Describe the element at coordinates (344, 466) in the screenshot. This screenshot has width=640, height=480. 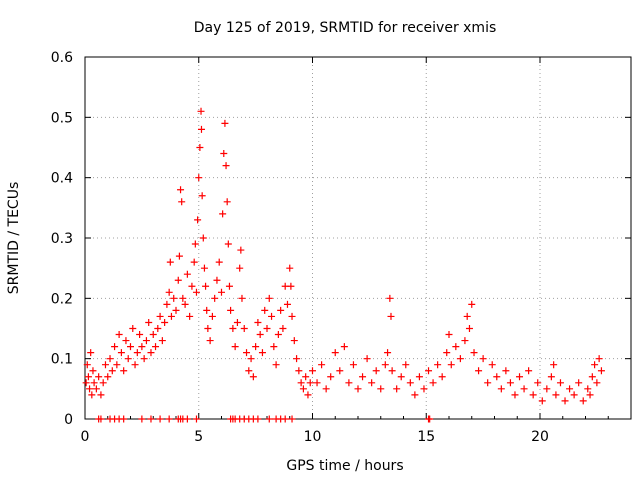
I see `x-axis-label: GPS time / hours` at that location.